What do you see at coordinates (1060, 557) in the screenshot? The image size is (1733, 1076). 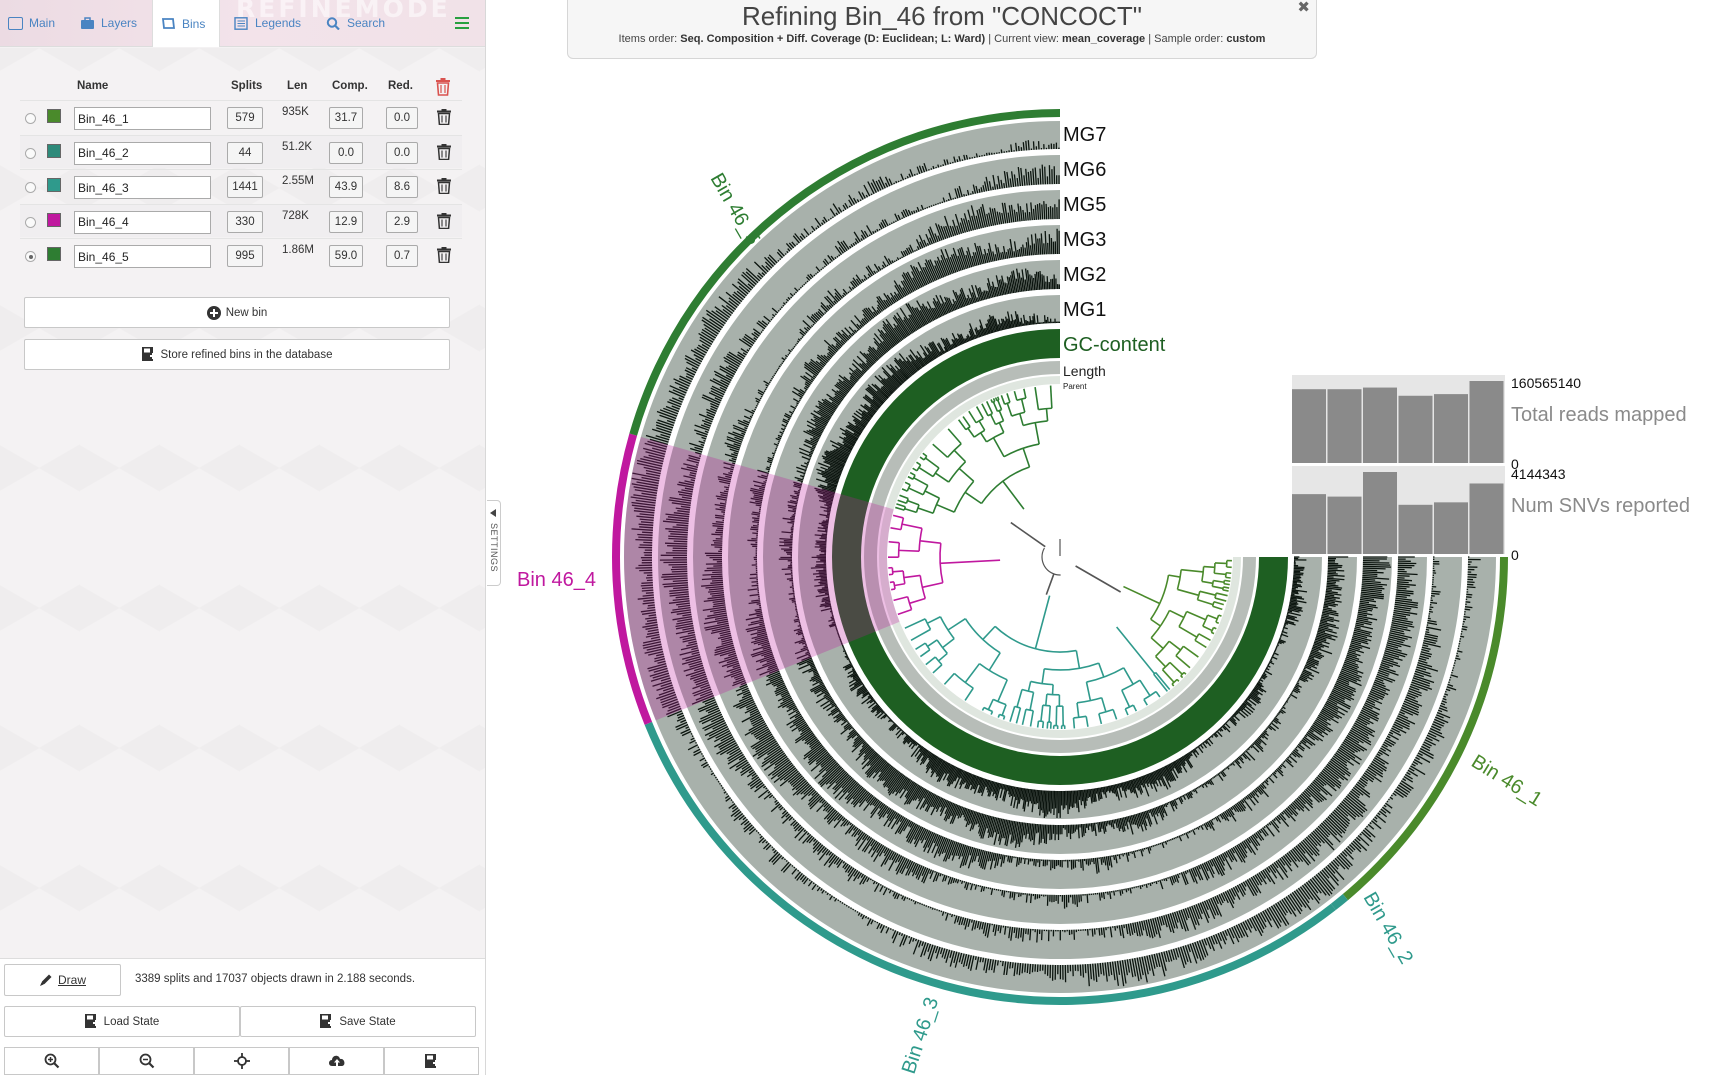 I see `parent-ring` at bounding box center [1060, 557].